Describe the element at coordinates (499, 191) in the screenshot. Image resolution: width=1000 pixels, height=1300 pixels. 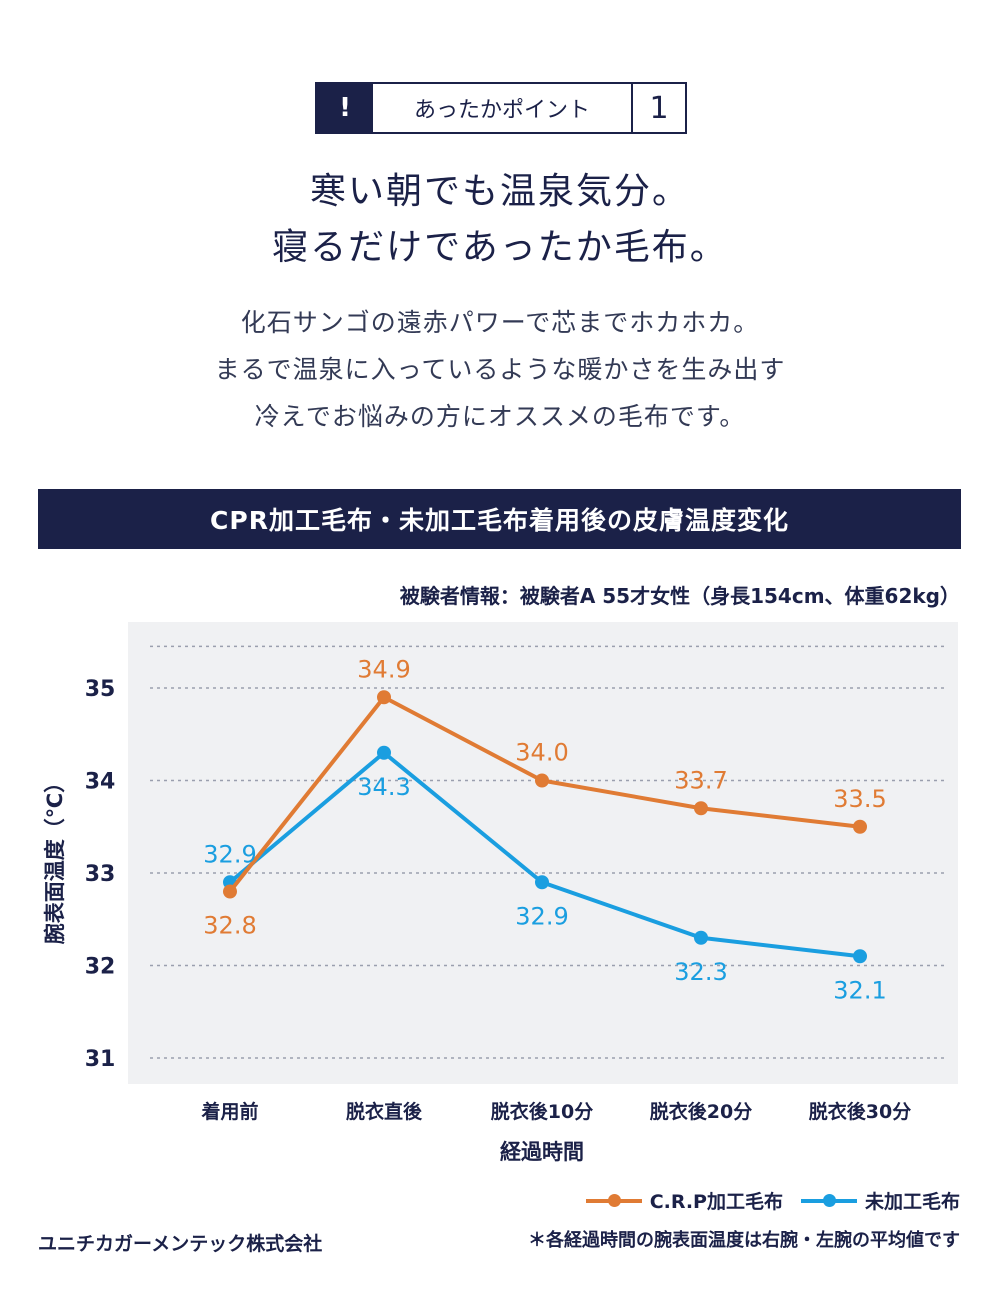
I see `headline-line-1: 寒い朝でも温泉気分。` at that location.